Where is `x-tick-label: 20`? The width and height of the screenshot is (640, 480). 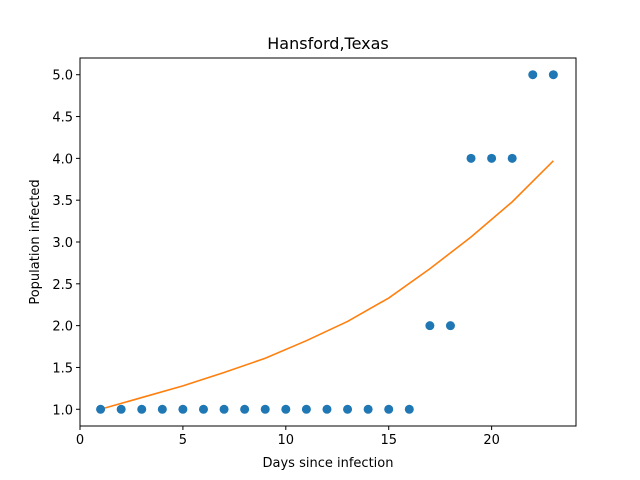
x-tick-label: 20 is located at coordinates (491, 440).